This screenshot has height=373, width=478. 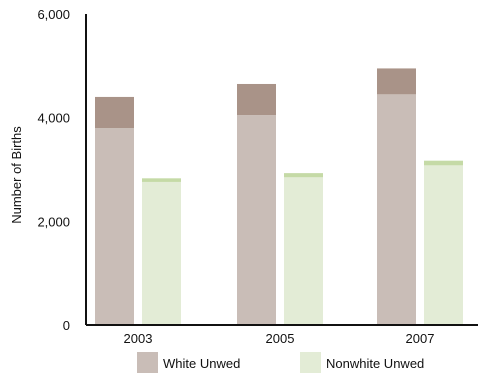 What do you see at coordinates (16, 175) in the screenshot?
I see `y-axis-label: Number of Births` at bounding box center [16, 175].